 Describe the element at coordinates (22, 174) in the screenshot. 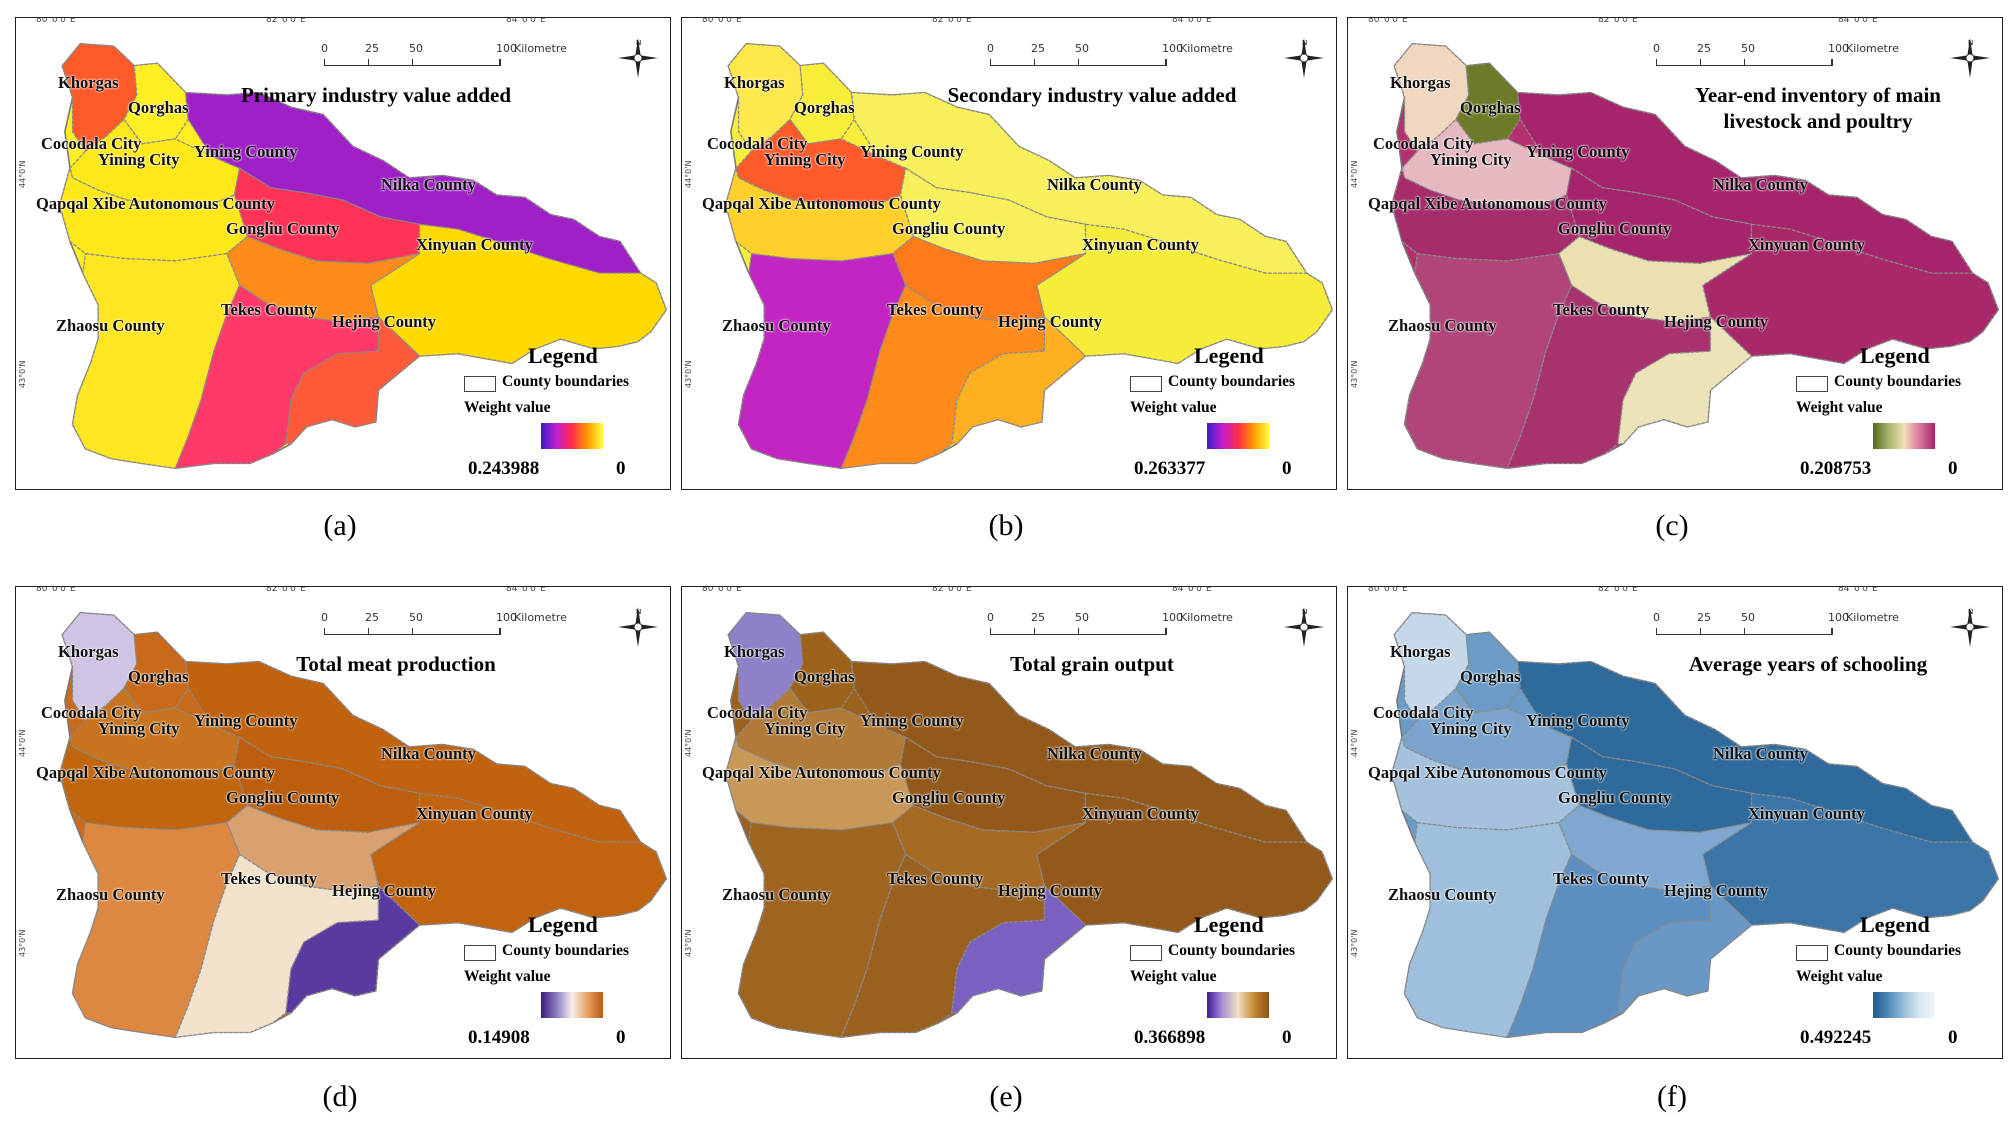

I see `latitude-tick-label: 44°0'N` at that location.